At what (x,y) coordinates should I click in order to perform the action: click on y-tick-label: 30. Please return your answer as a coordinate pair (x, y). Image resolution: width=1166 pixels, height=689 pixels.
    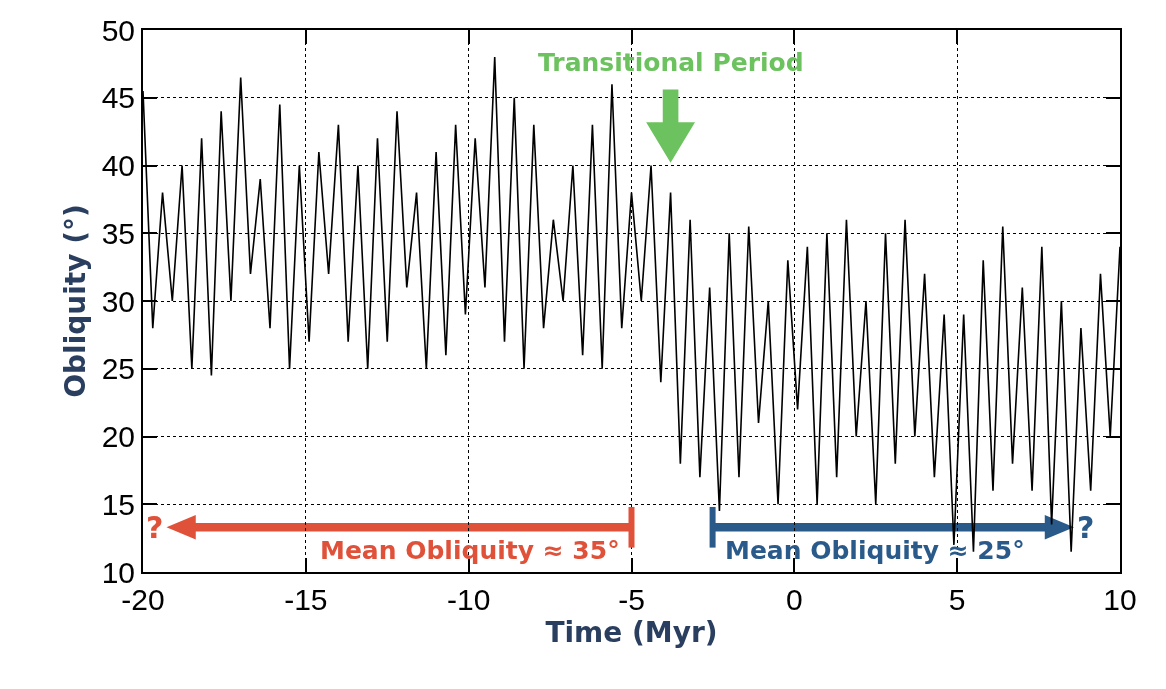
    Looking at the image, I should click on (118, 301).